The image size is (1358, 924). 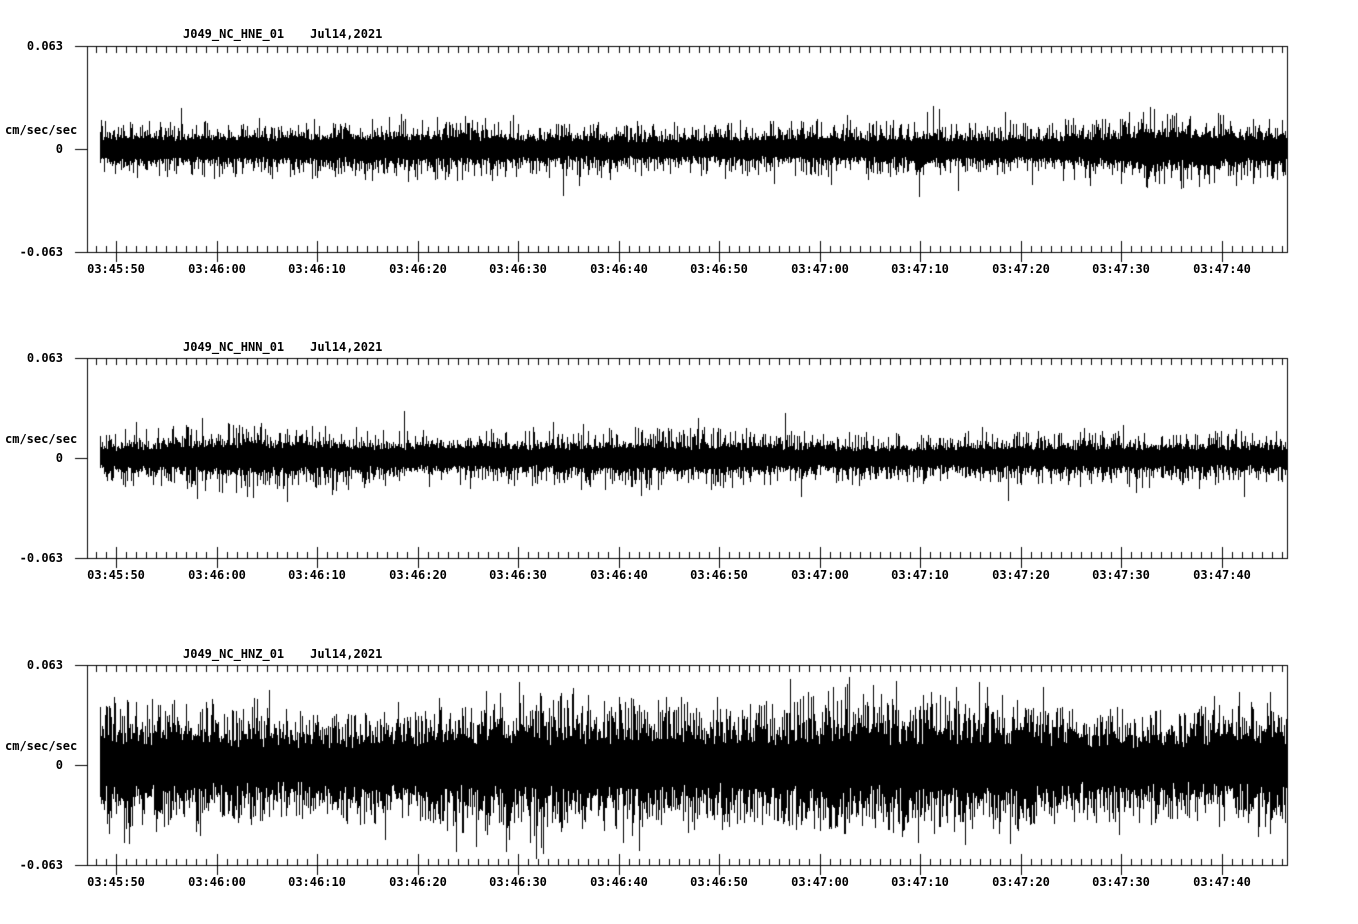 What do you see at coordinates (234, 34) in the screenshot?
I see `plot-title-station: J049_NC_HNE_01` at bounding box center [234, 34].